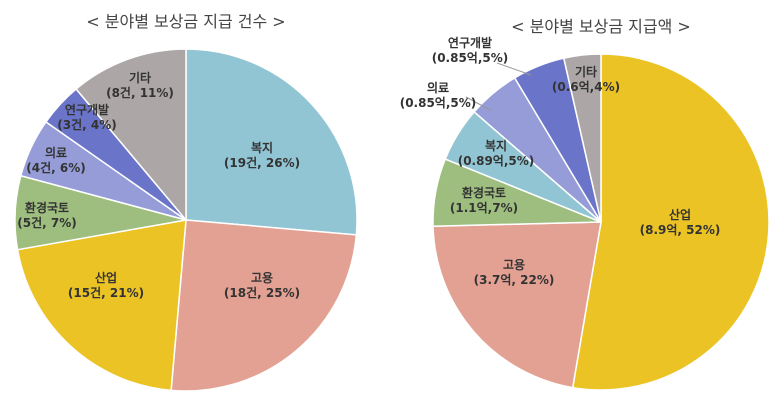 The image size is (772, 403). What do you see at coordinates (55, 167) in the screenshot?
I see `slice-label-value: (4건, 6%)` at bounding box center [55, 167].